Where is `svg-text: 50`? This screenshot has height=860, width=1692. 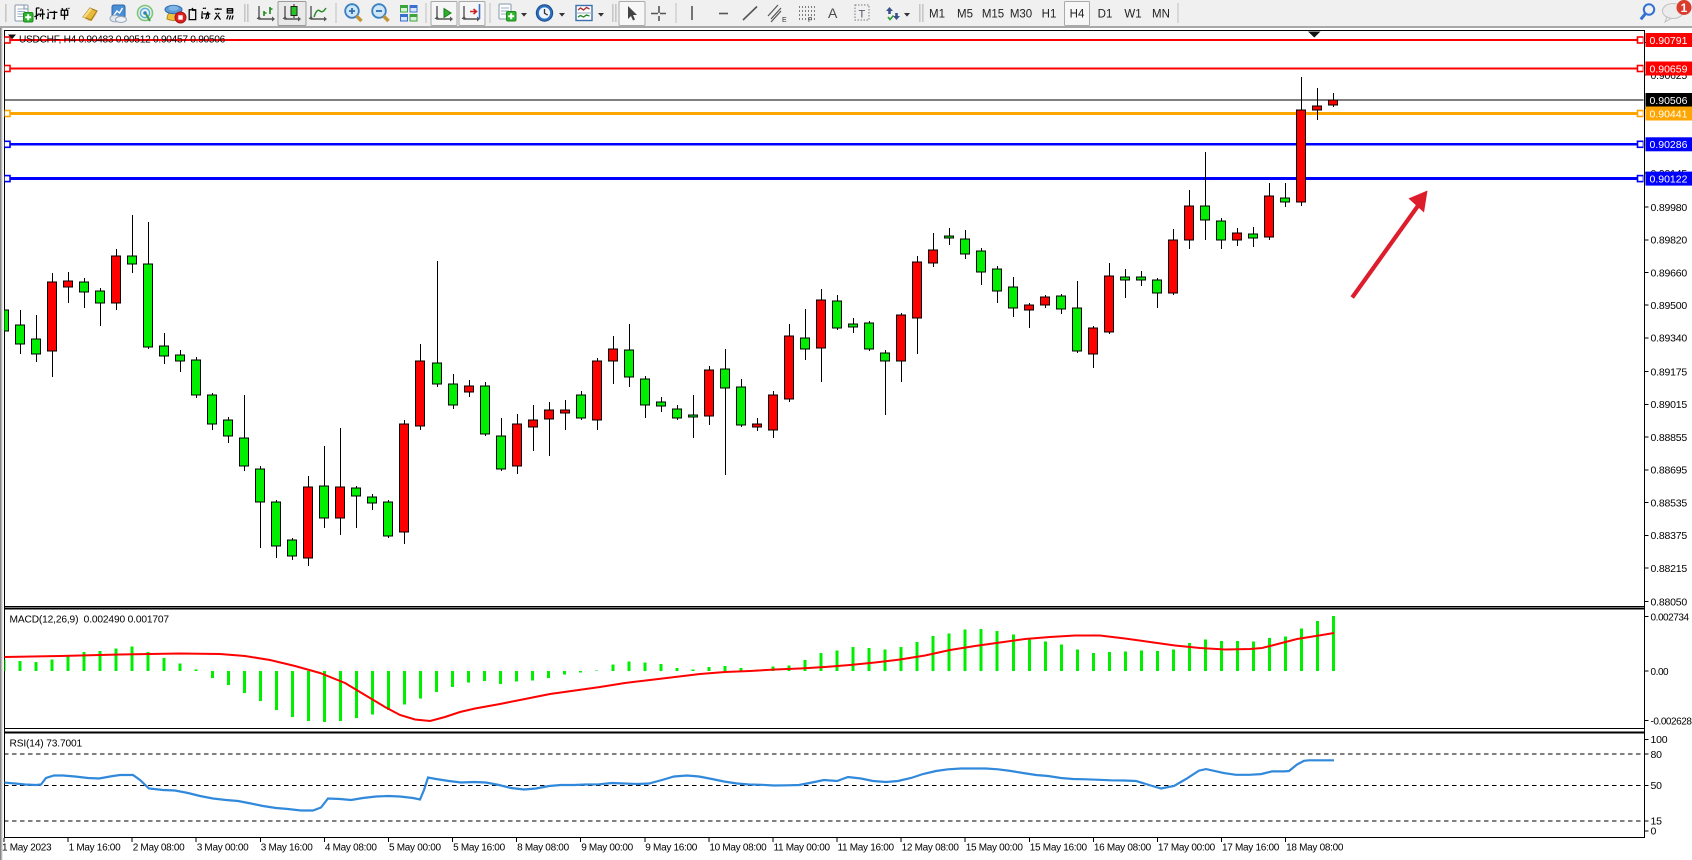
svg-text: 50 is located at coordinates (1657, 786).